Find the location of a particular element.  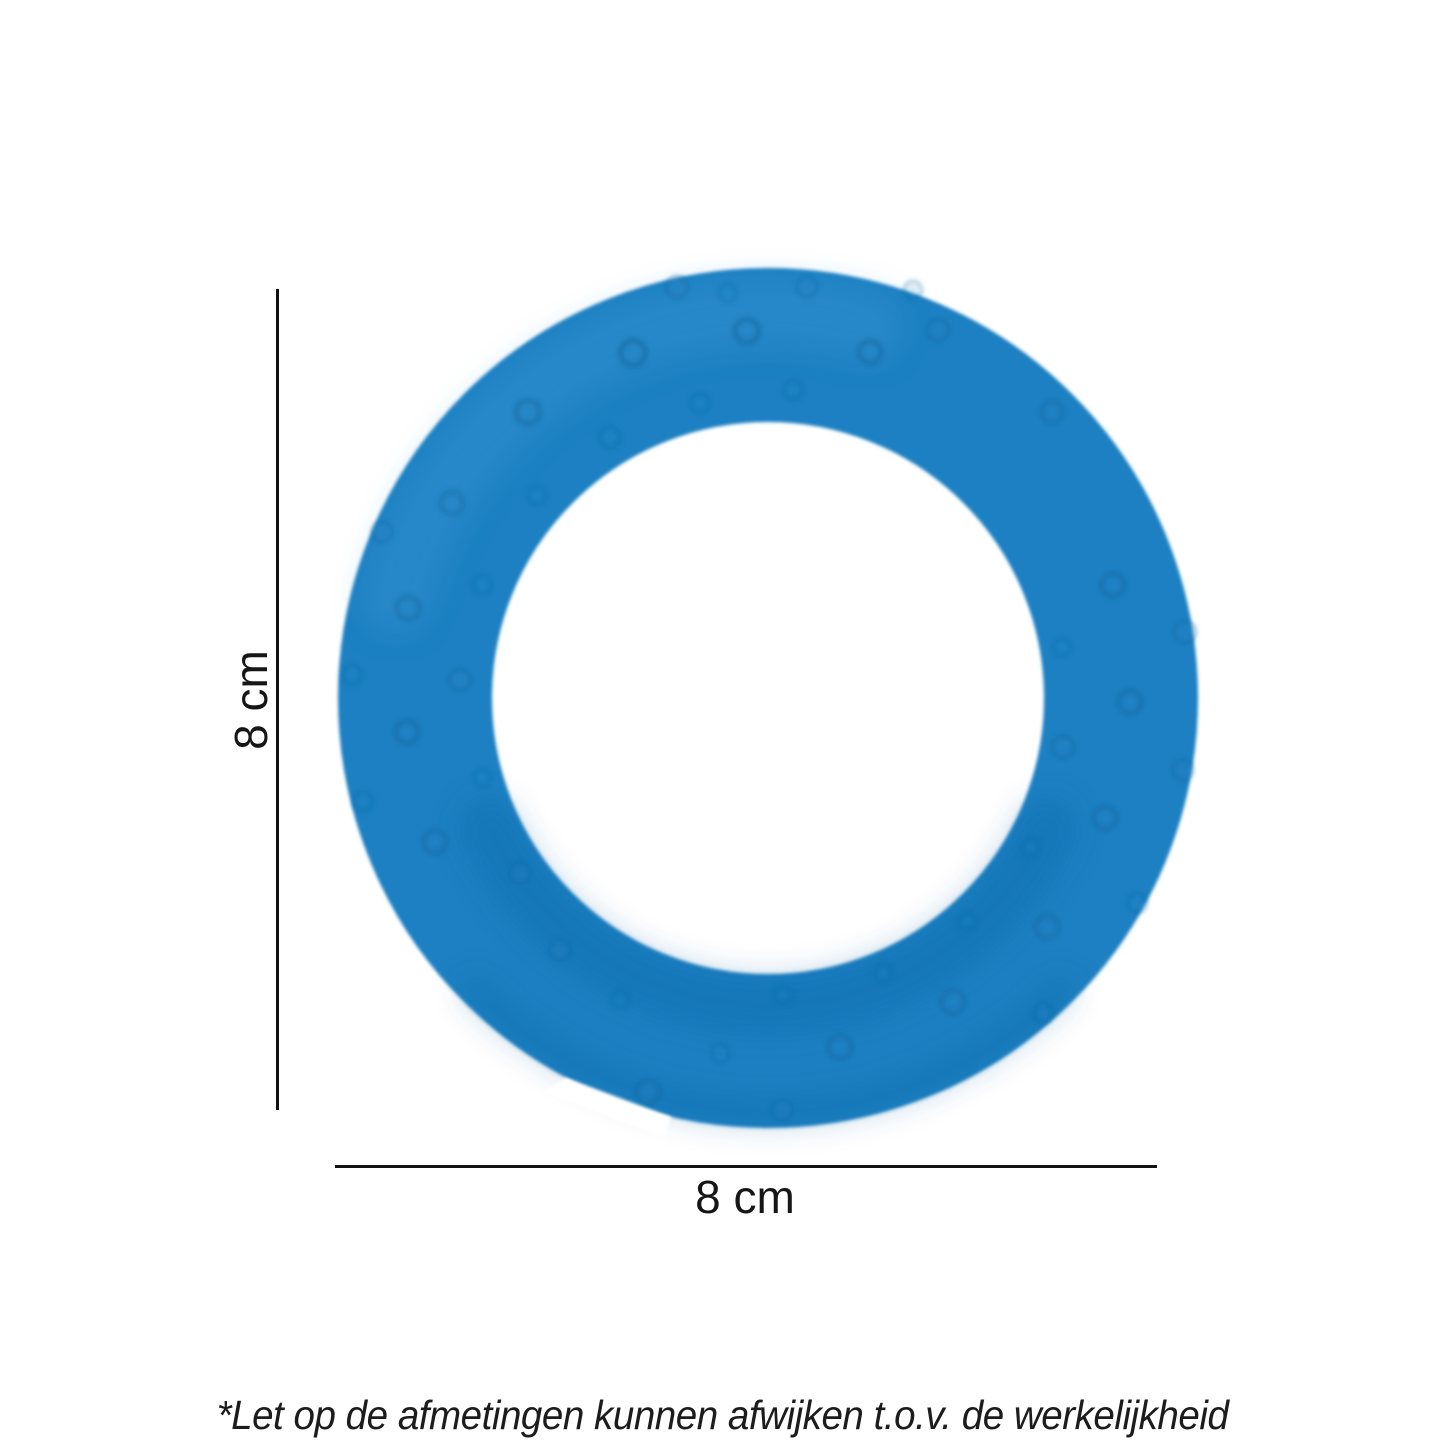

height-dimension-line is located at coordinates (277, 699).